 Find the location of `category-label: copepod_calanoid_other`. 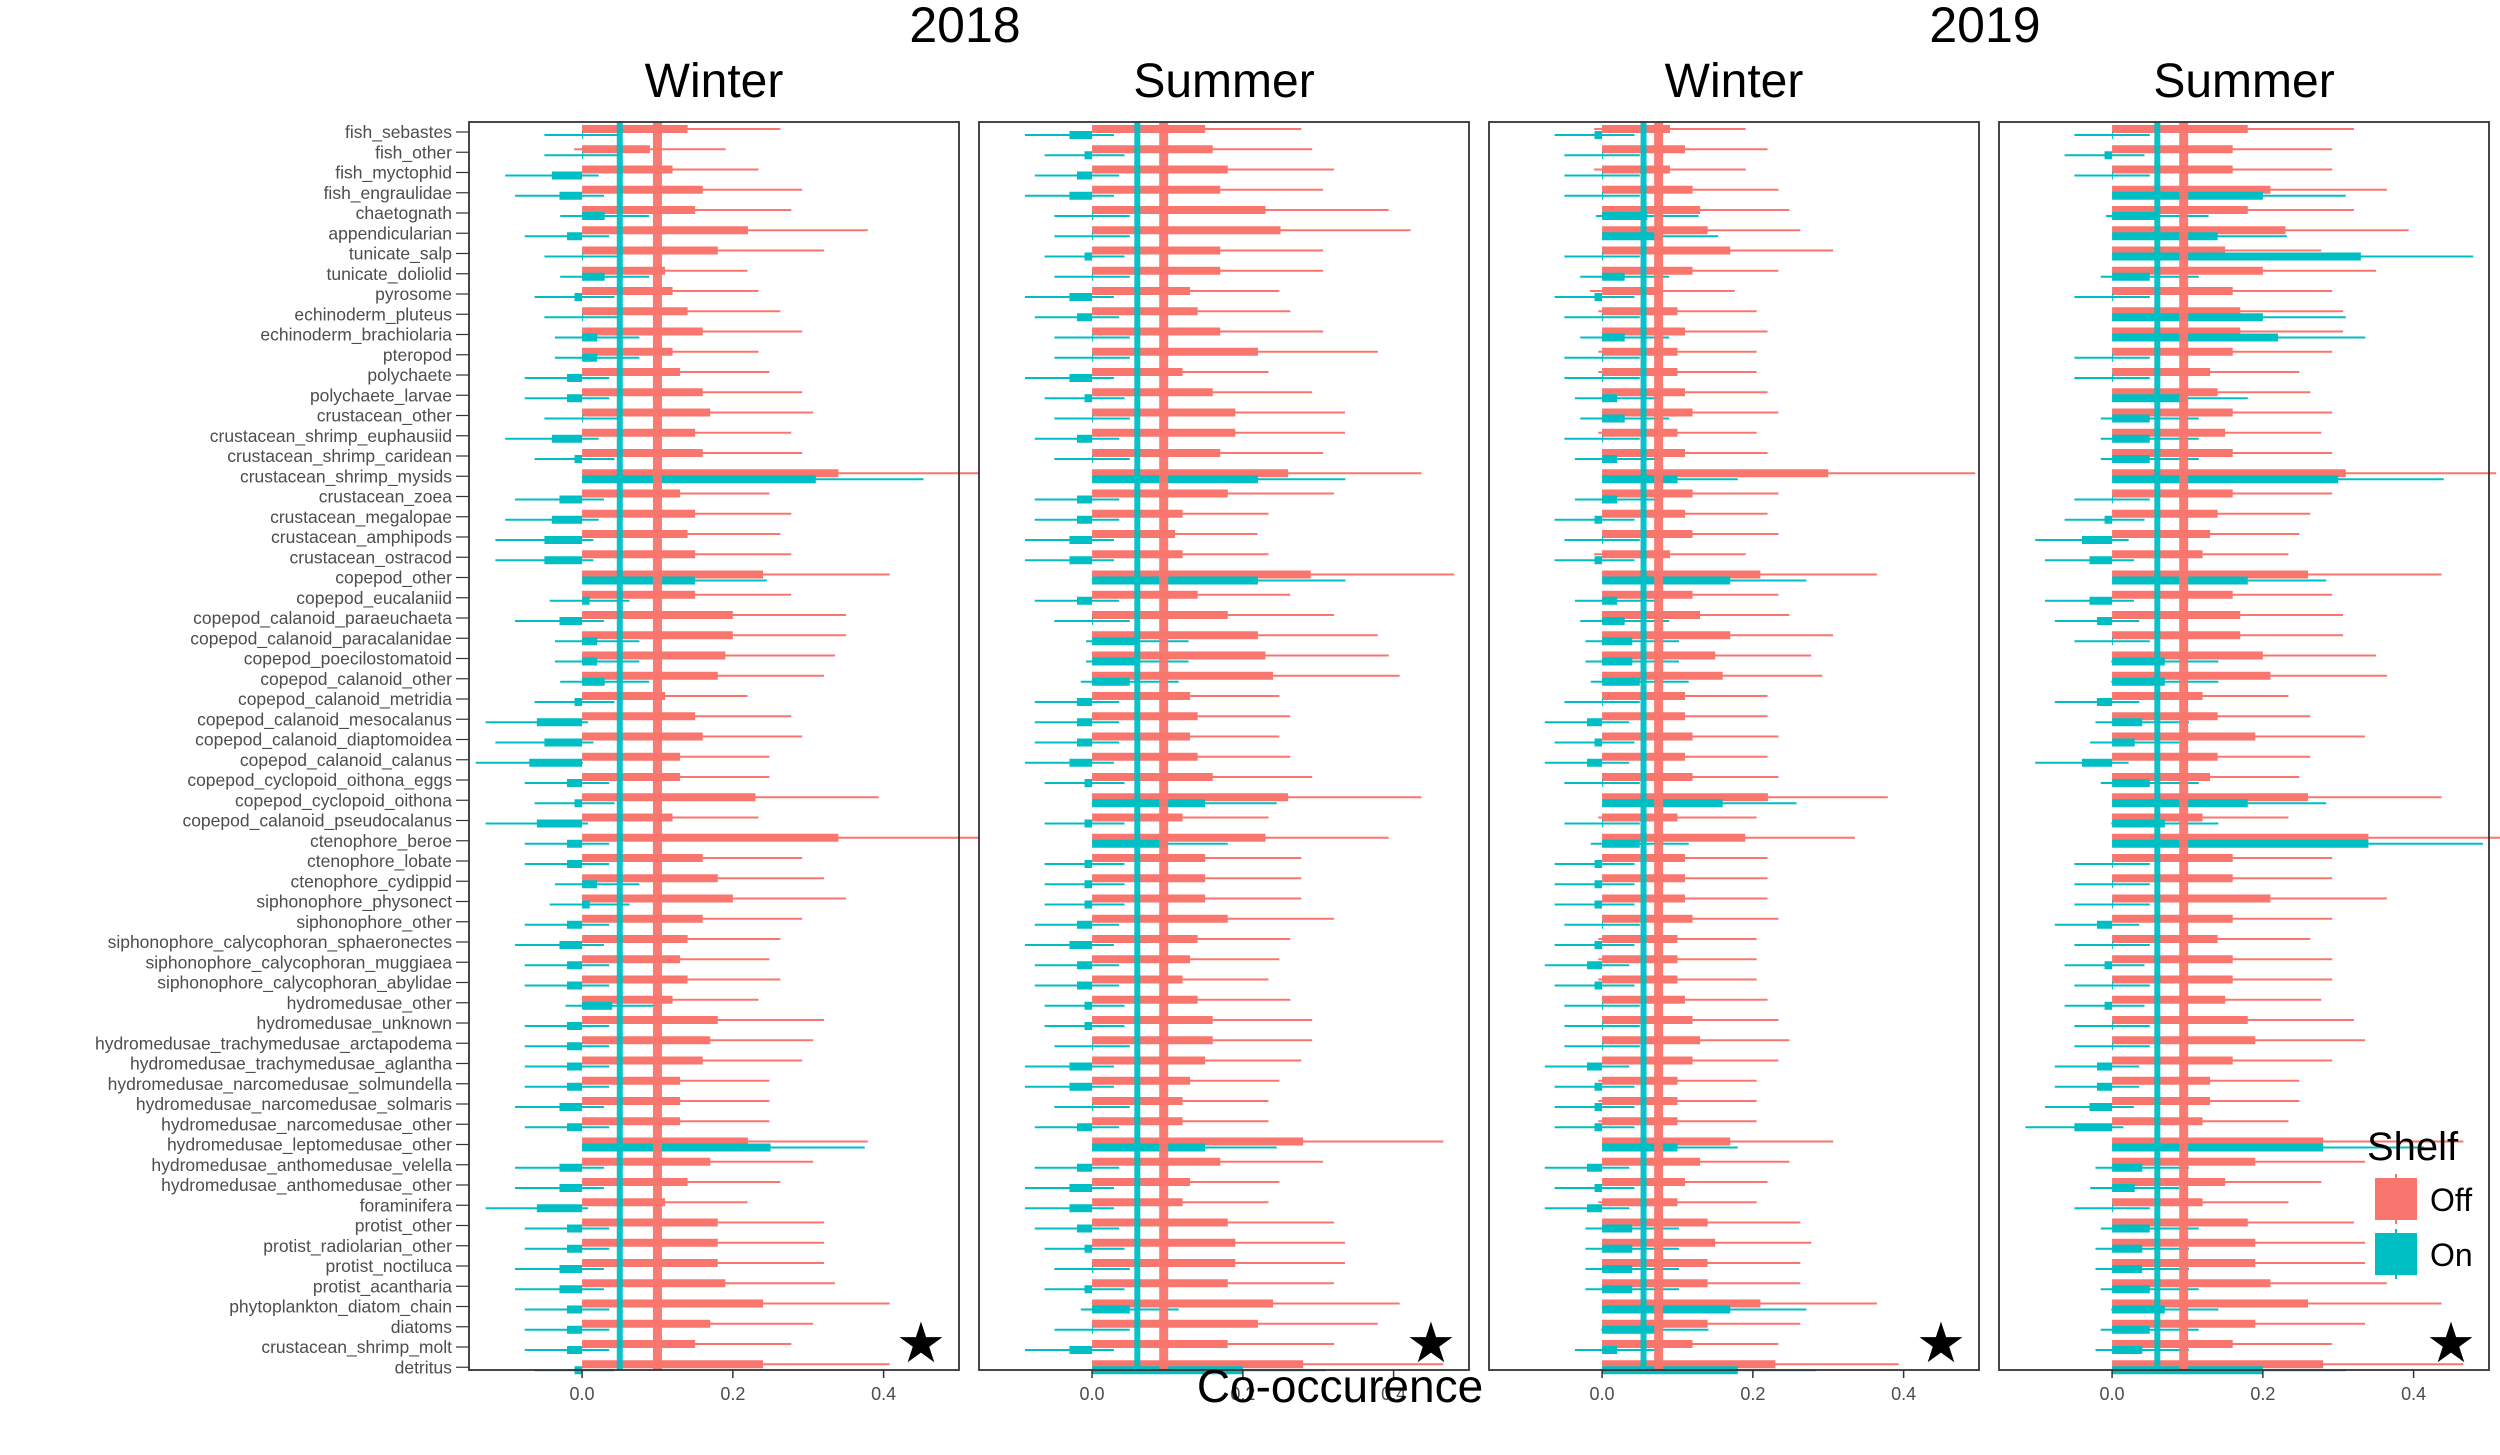

category-label: copepod_calanoid_other is located at coordinates (356, 679).